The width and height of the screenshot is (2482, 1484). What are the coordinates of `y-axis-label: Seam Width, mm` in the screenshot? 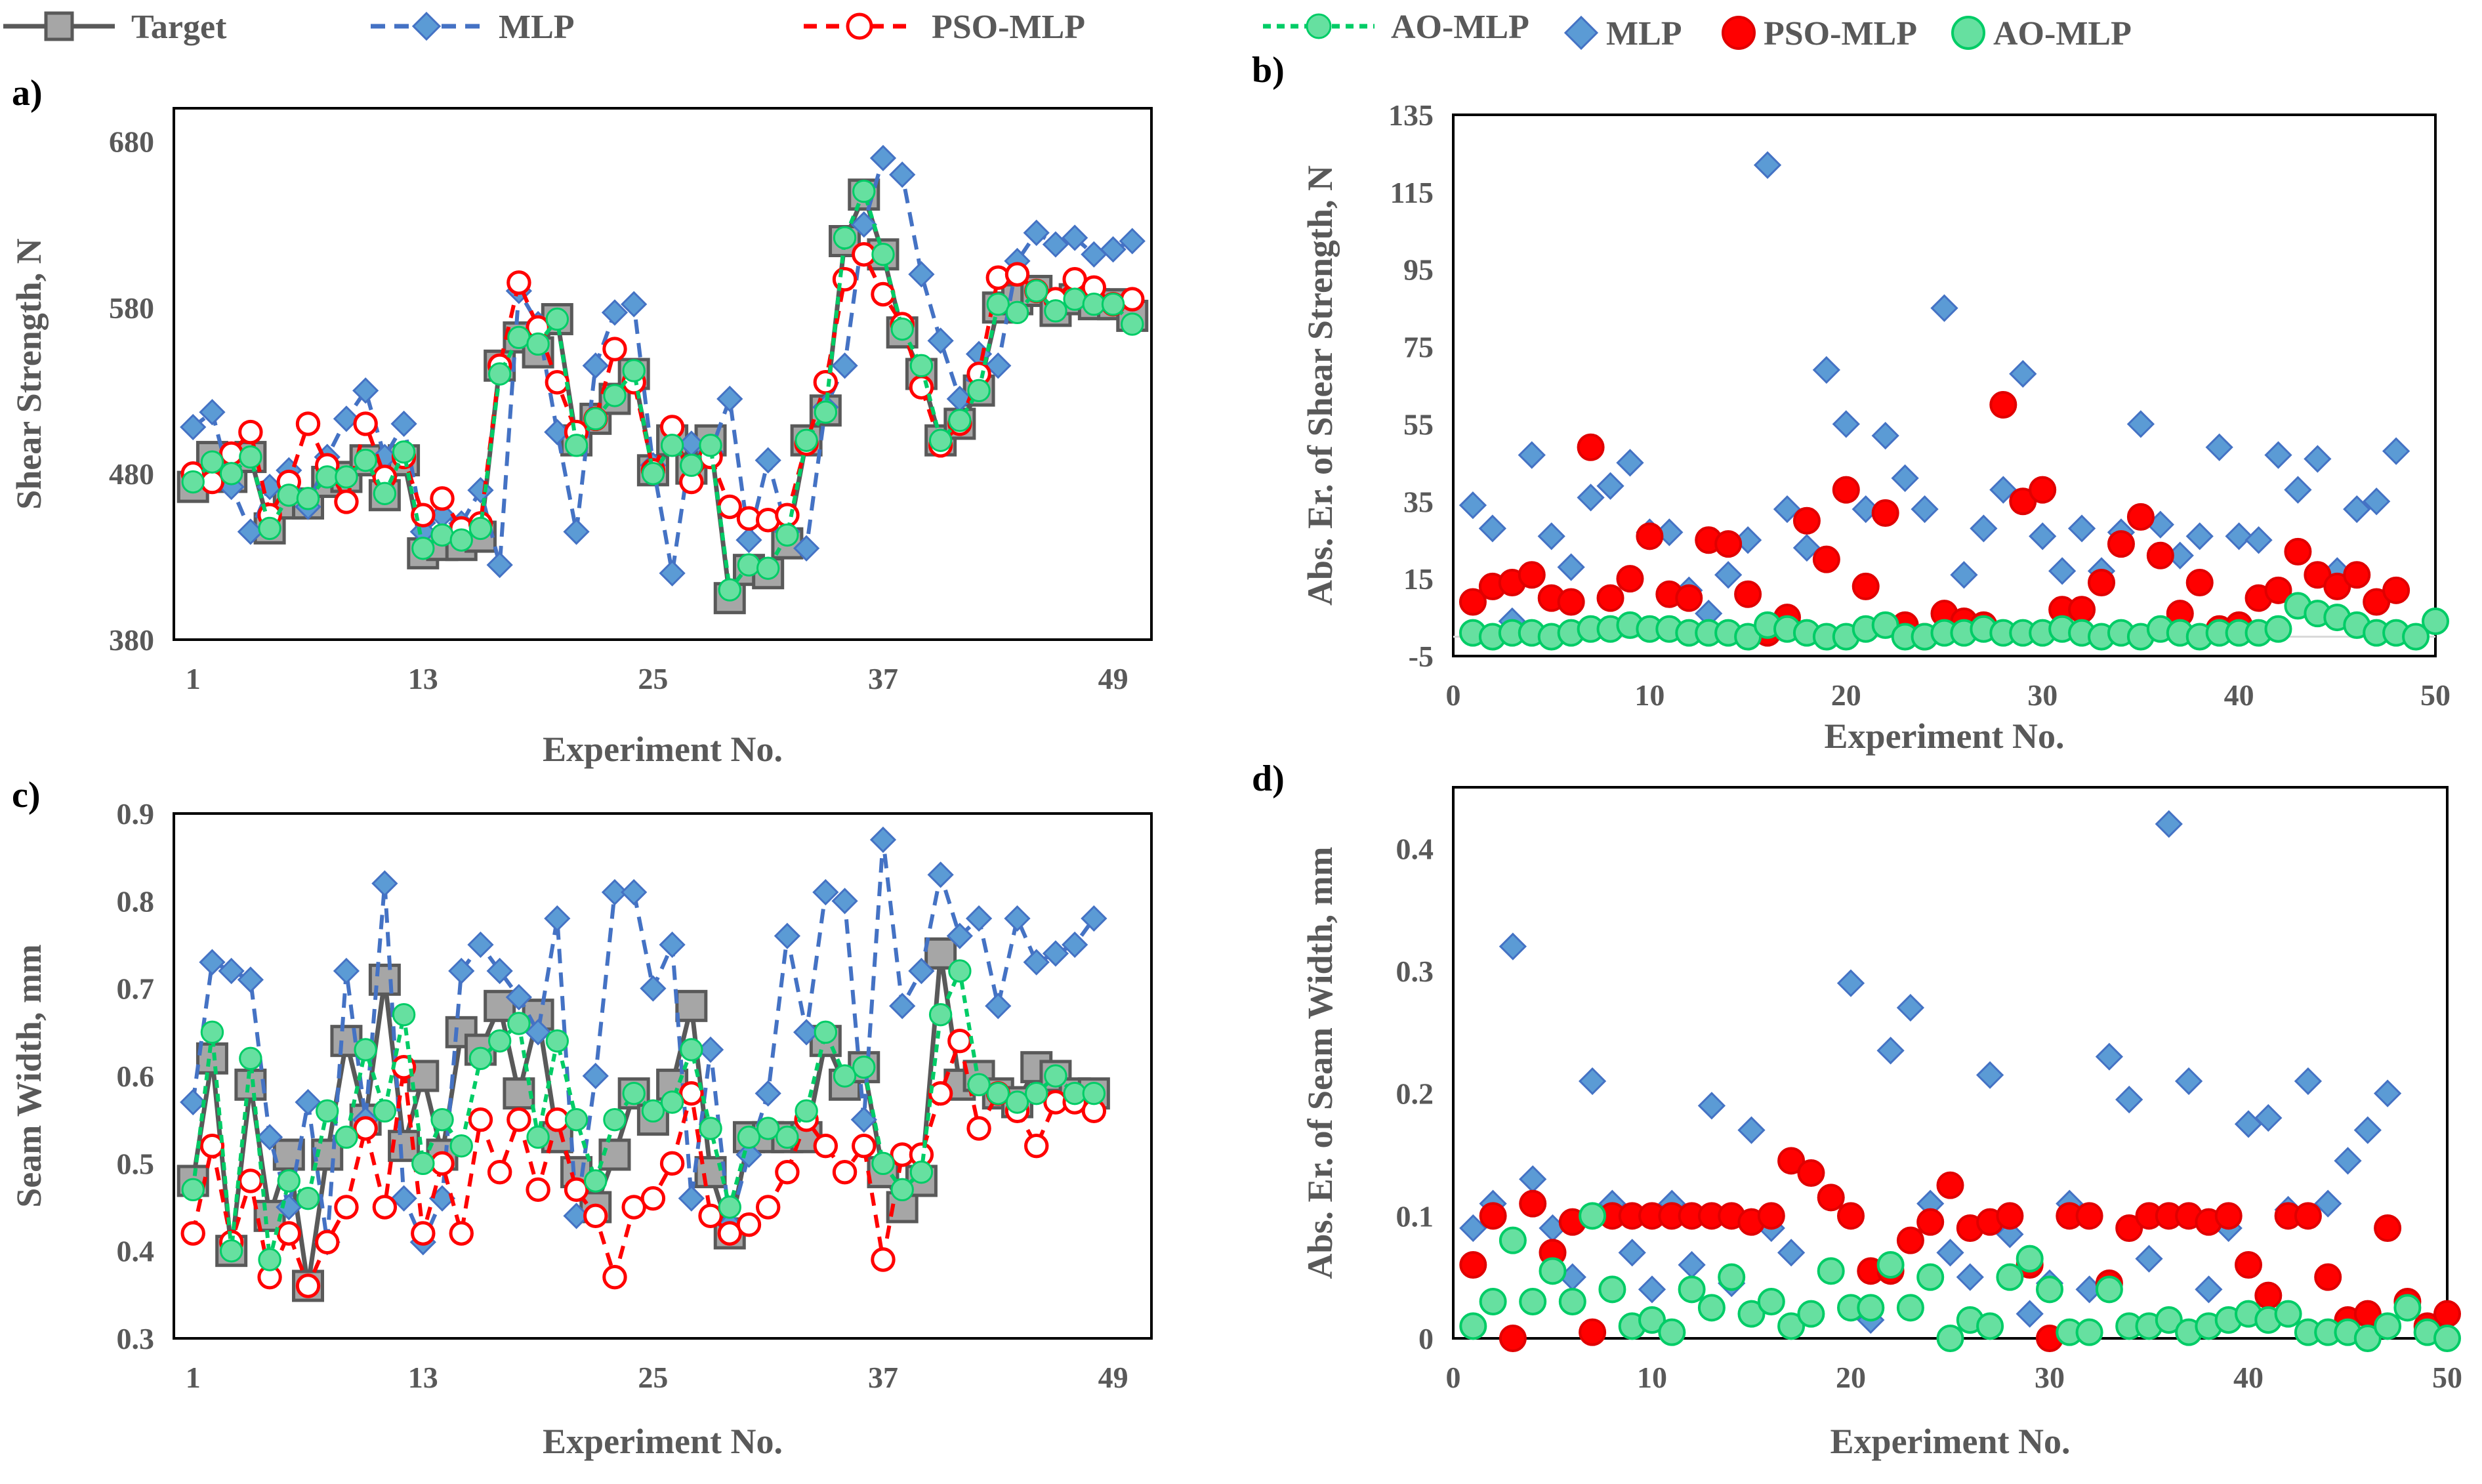 It's located at (29, 1076).